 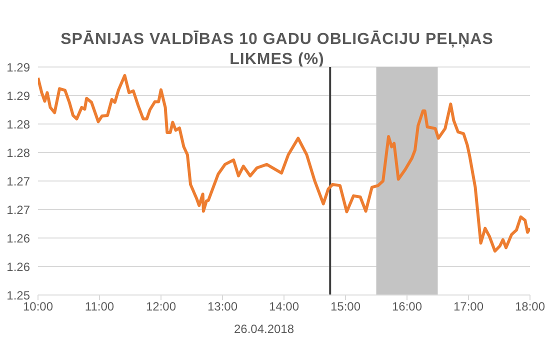 I want to click on x-tick-label: 11:00, so click(x=99, y=307).